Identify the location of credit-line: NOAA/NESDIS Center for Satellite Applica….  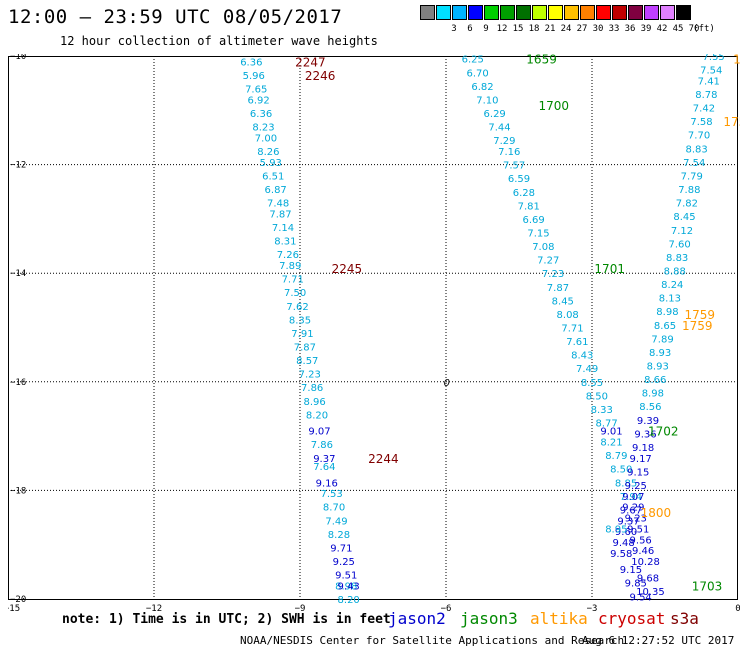
(432, 640).